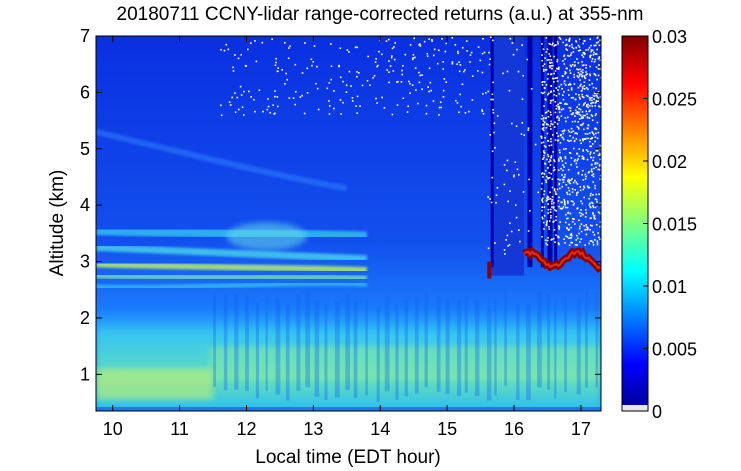 This screenshot has height=471, width=741. Describe the element at coordinates (514, 429) in the screenshot. I see `x-tick-label: 16` at that location.